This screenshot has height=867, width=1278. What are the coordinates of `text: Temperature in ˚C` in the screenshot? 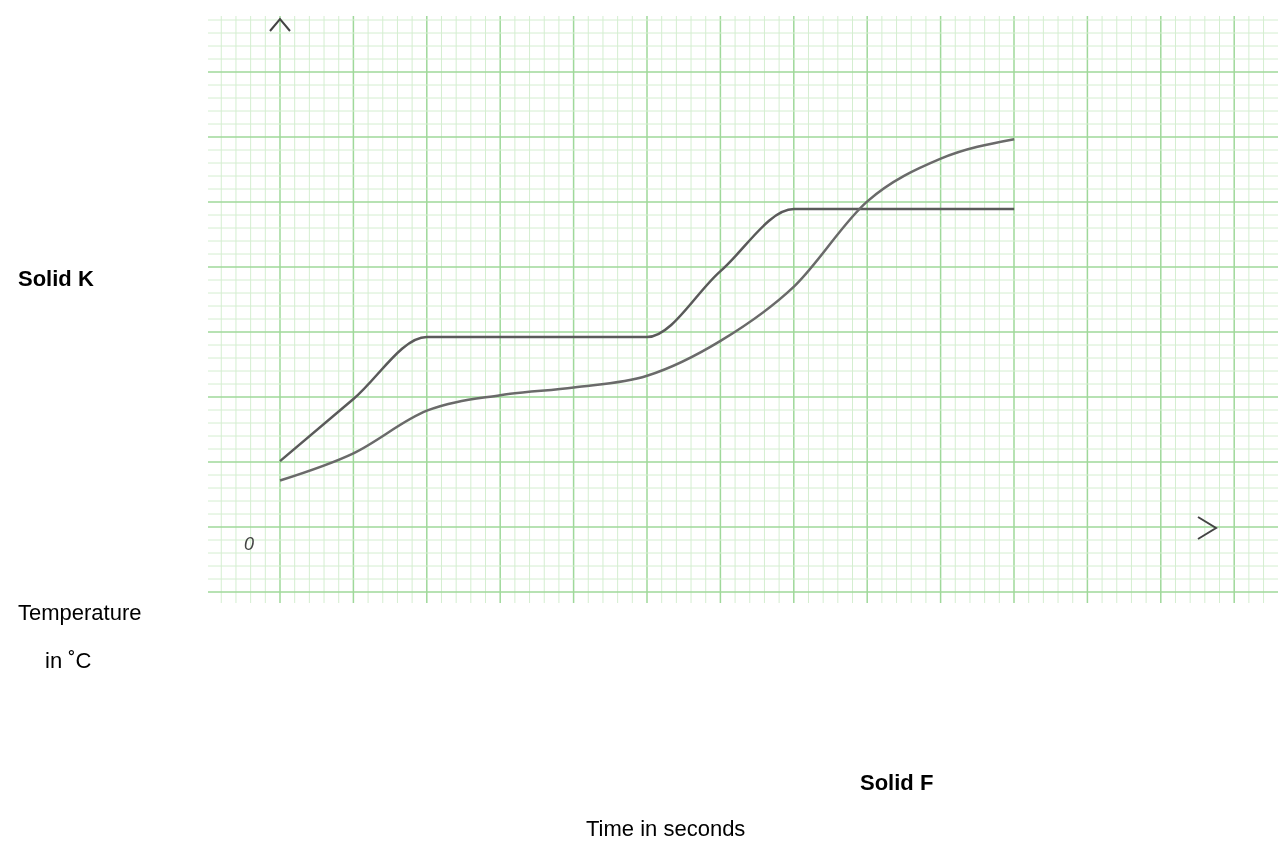 It's located at (80, 637).